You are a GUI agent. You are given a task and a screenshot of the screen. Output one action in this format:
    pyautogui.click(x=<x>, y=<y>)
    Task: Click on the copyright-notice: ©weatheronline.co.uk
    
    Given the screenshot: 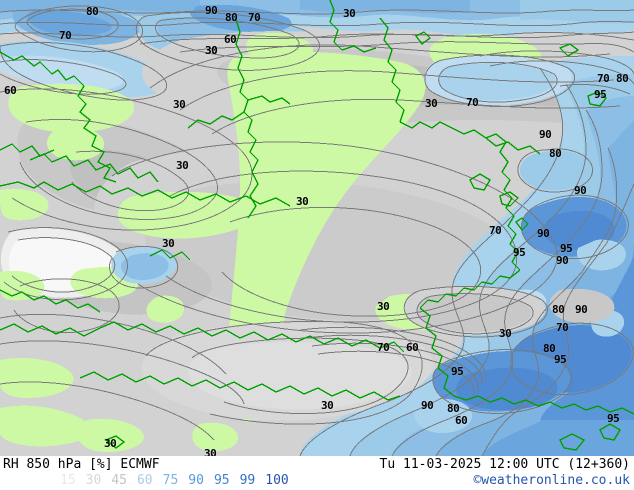 What is the action you would take?
    pyautogui.click(x=551, y=480)
    